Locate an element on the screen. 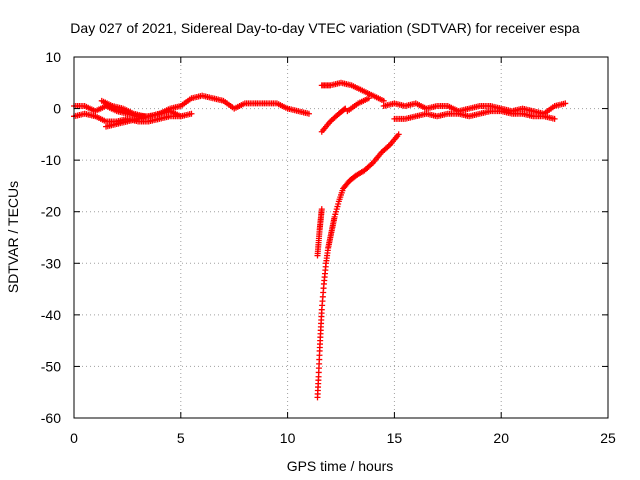  series-plunge-left is located at coordinates (319, 232).